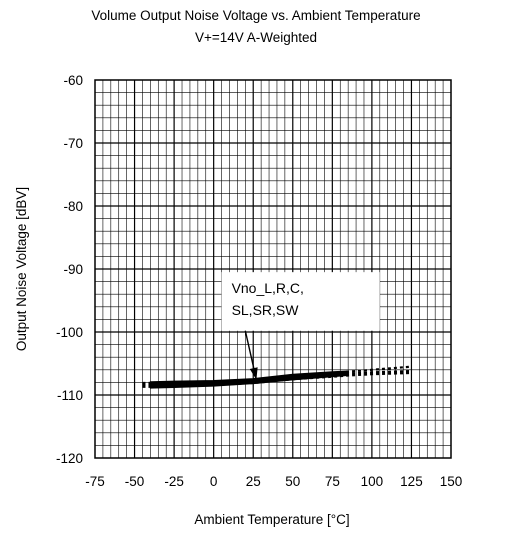  I want to click on x-tick-label: 100, so click(372, 481).